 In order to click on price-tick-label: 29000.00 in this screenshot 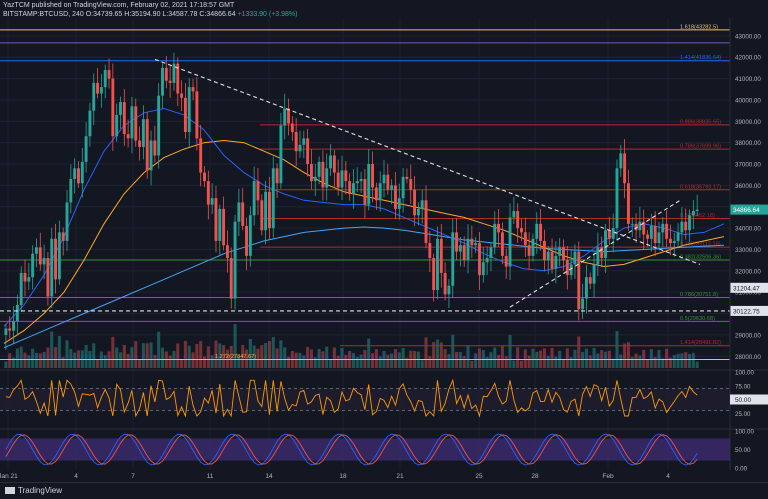, I will do `click(748, 335)`.